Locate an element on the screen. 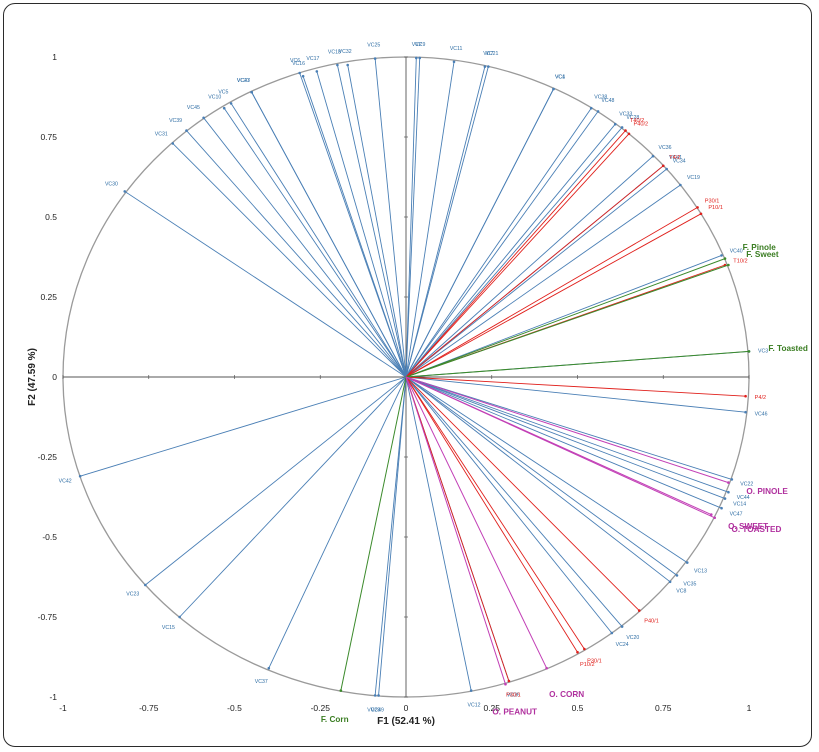  x-tick-label: 1 is located at coordinates (749, 708).